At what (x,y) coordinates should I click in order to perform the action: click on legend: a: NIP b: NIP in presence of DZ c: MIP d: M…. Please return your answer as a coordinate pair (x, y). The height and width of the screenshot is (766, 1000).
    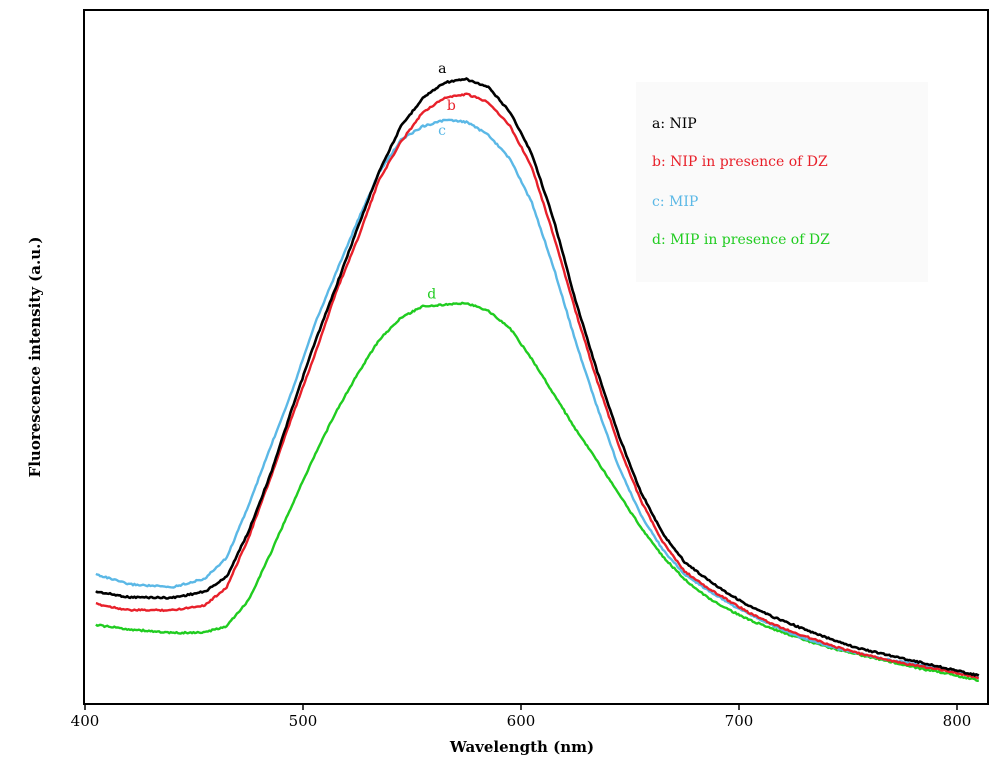
    Looking at the image, I should click on (741, 182).